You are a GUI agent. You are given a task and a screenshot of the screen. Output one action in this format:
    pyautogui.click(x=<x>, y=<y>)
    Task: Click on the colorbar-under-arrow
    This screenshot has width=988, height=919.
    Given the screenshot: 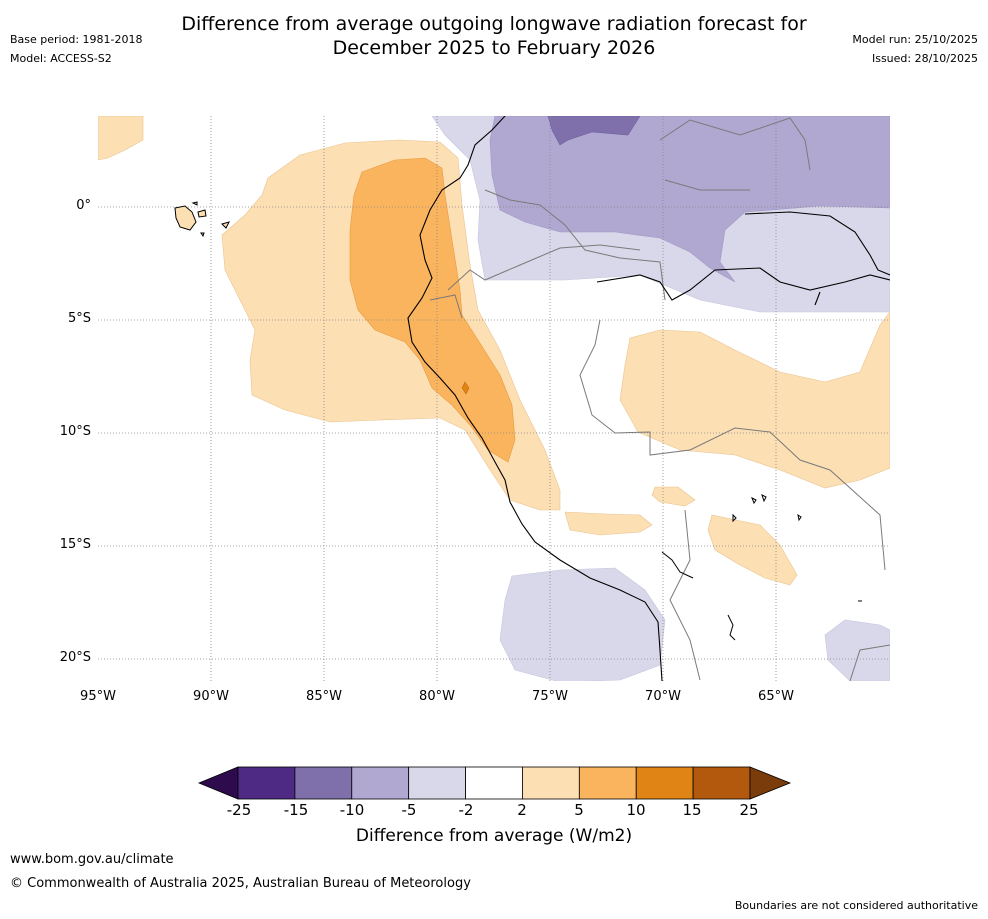 What is the action you would take?
    pyautogui.click(x=218, y=783)
    